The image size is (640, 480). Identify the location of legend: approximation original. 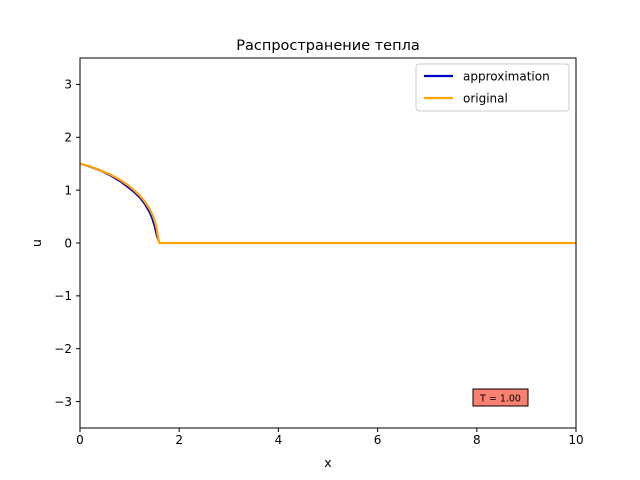
(492, 87).